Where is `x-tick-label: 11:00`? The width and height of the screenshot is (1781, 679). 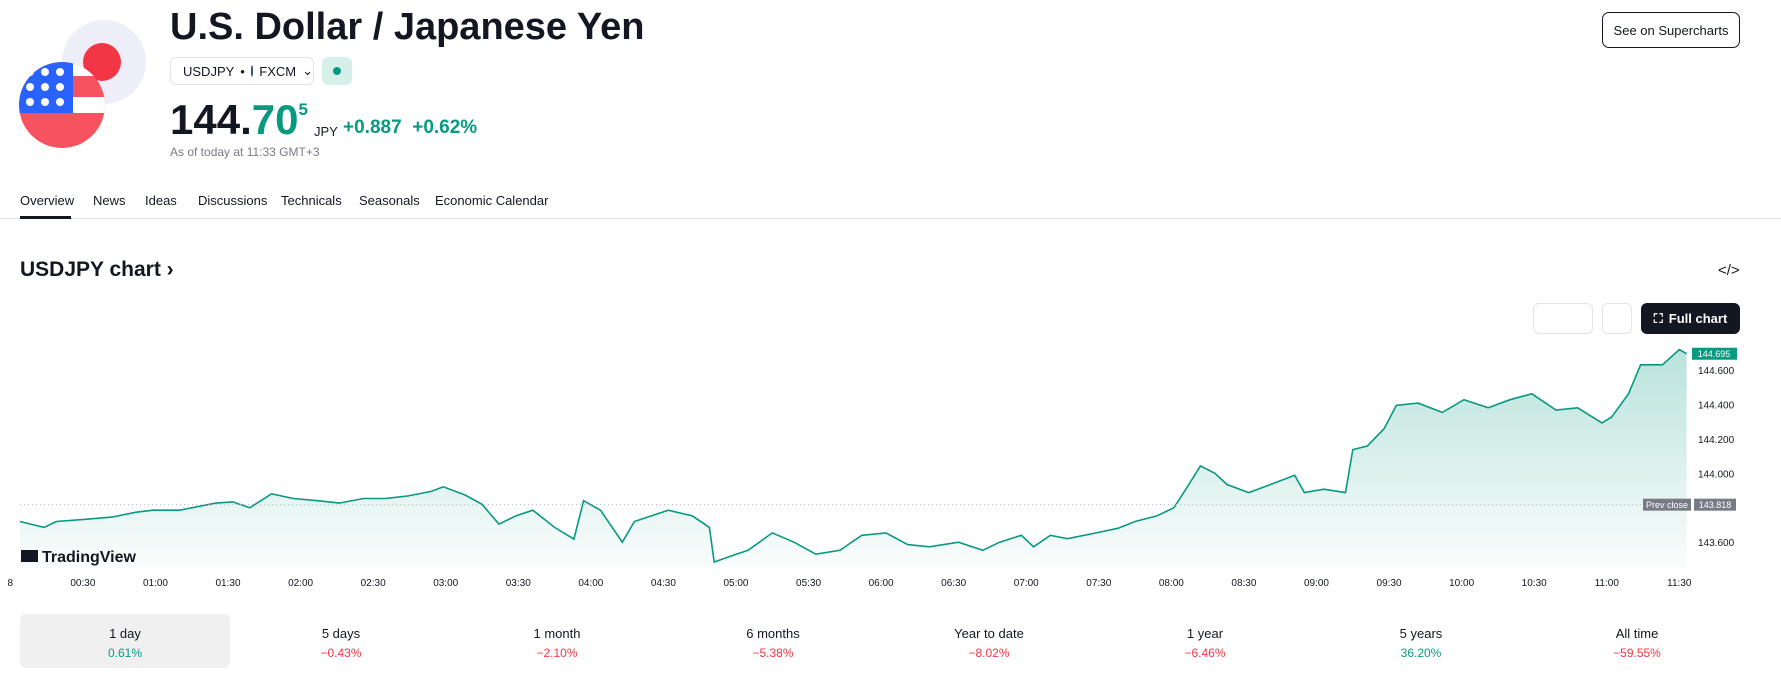
x-tick-label: 11:00 is located at coordinates (1607, 583).